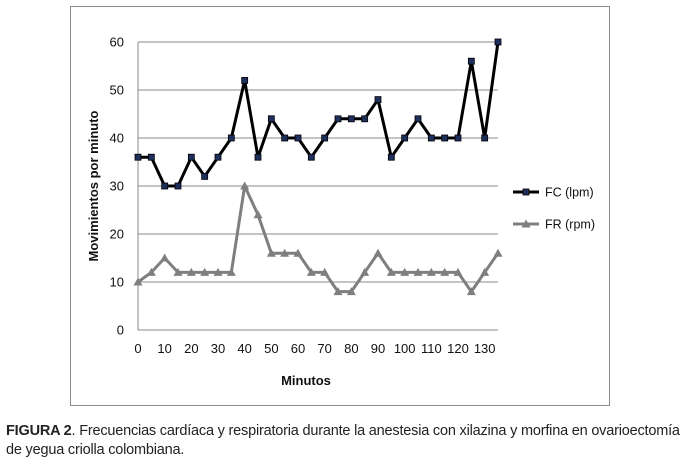  Describe the element at coordinates (458, 348) in the screenshot. I see `x-tick-label: 120` at that location.